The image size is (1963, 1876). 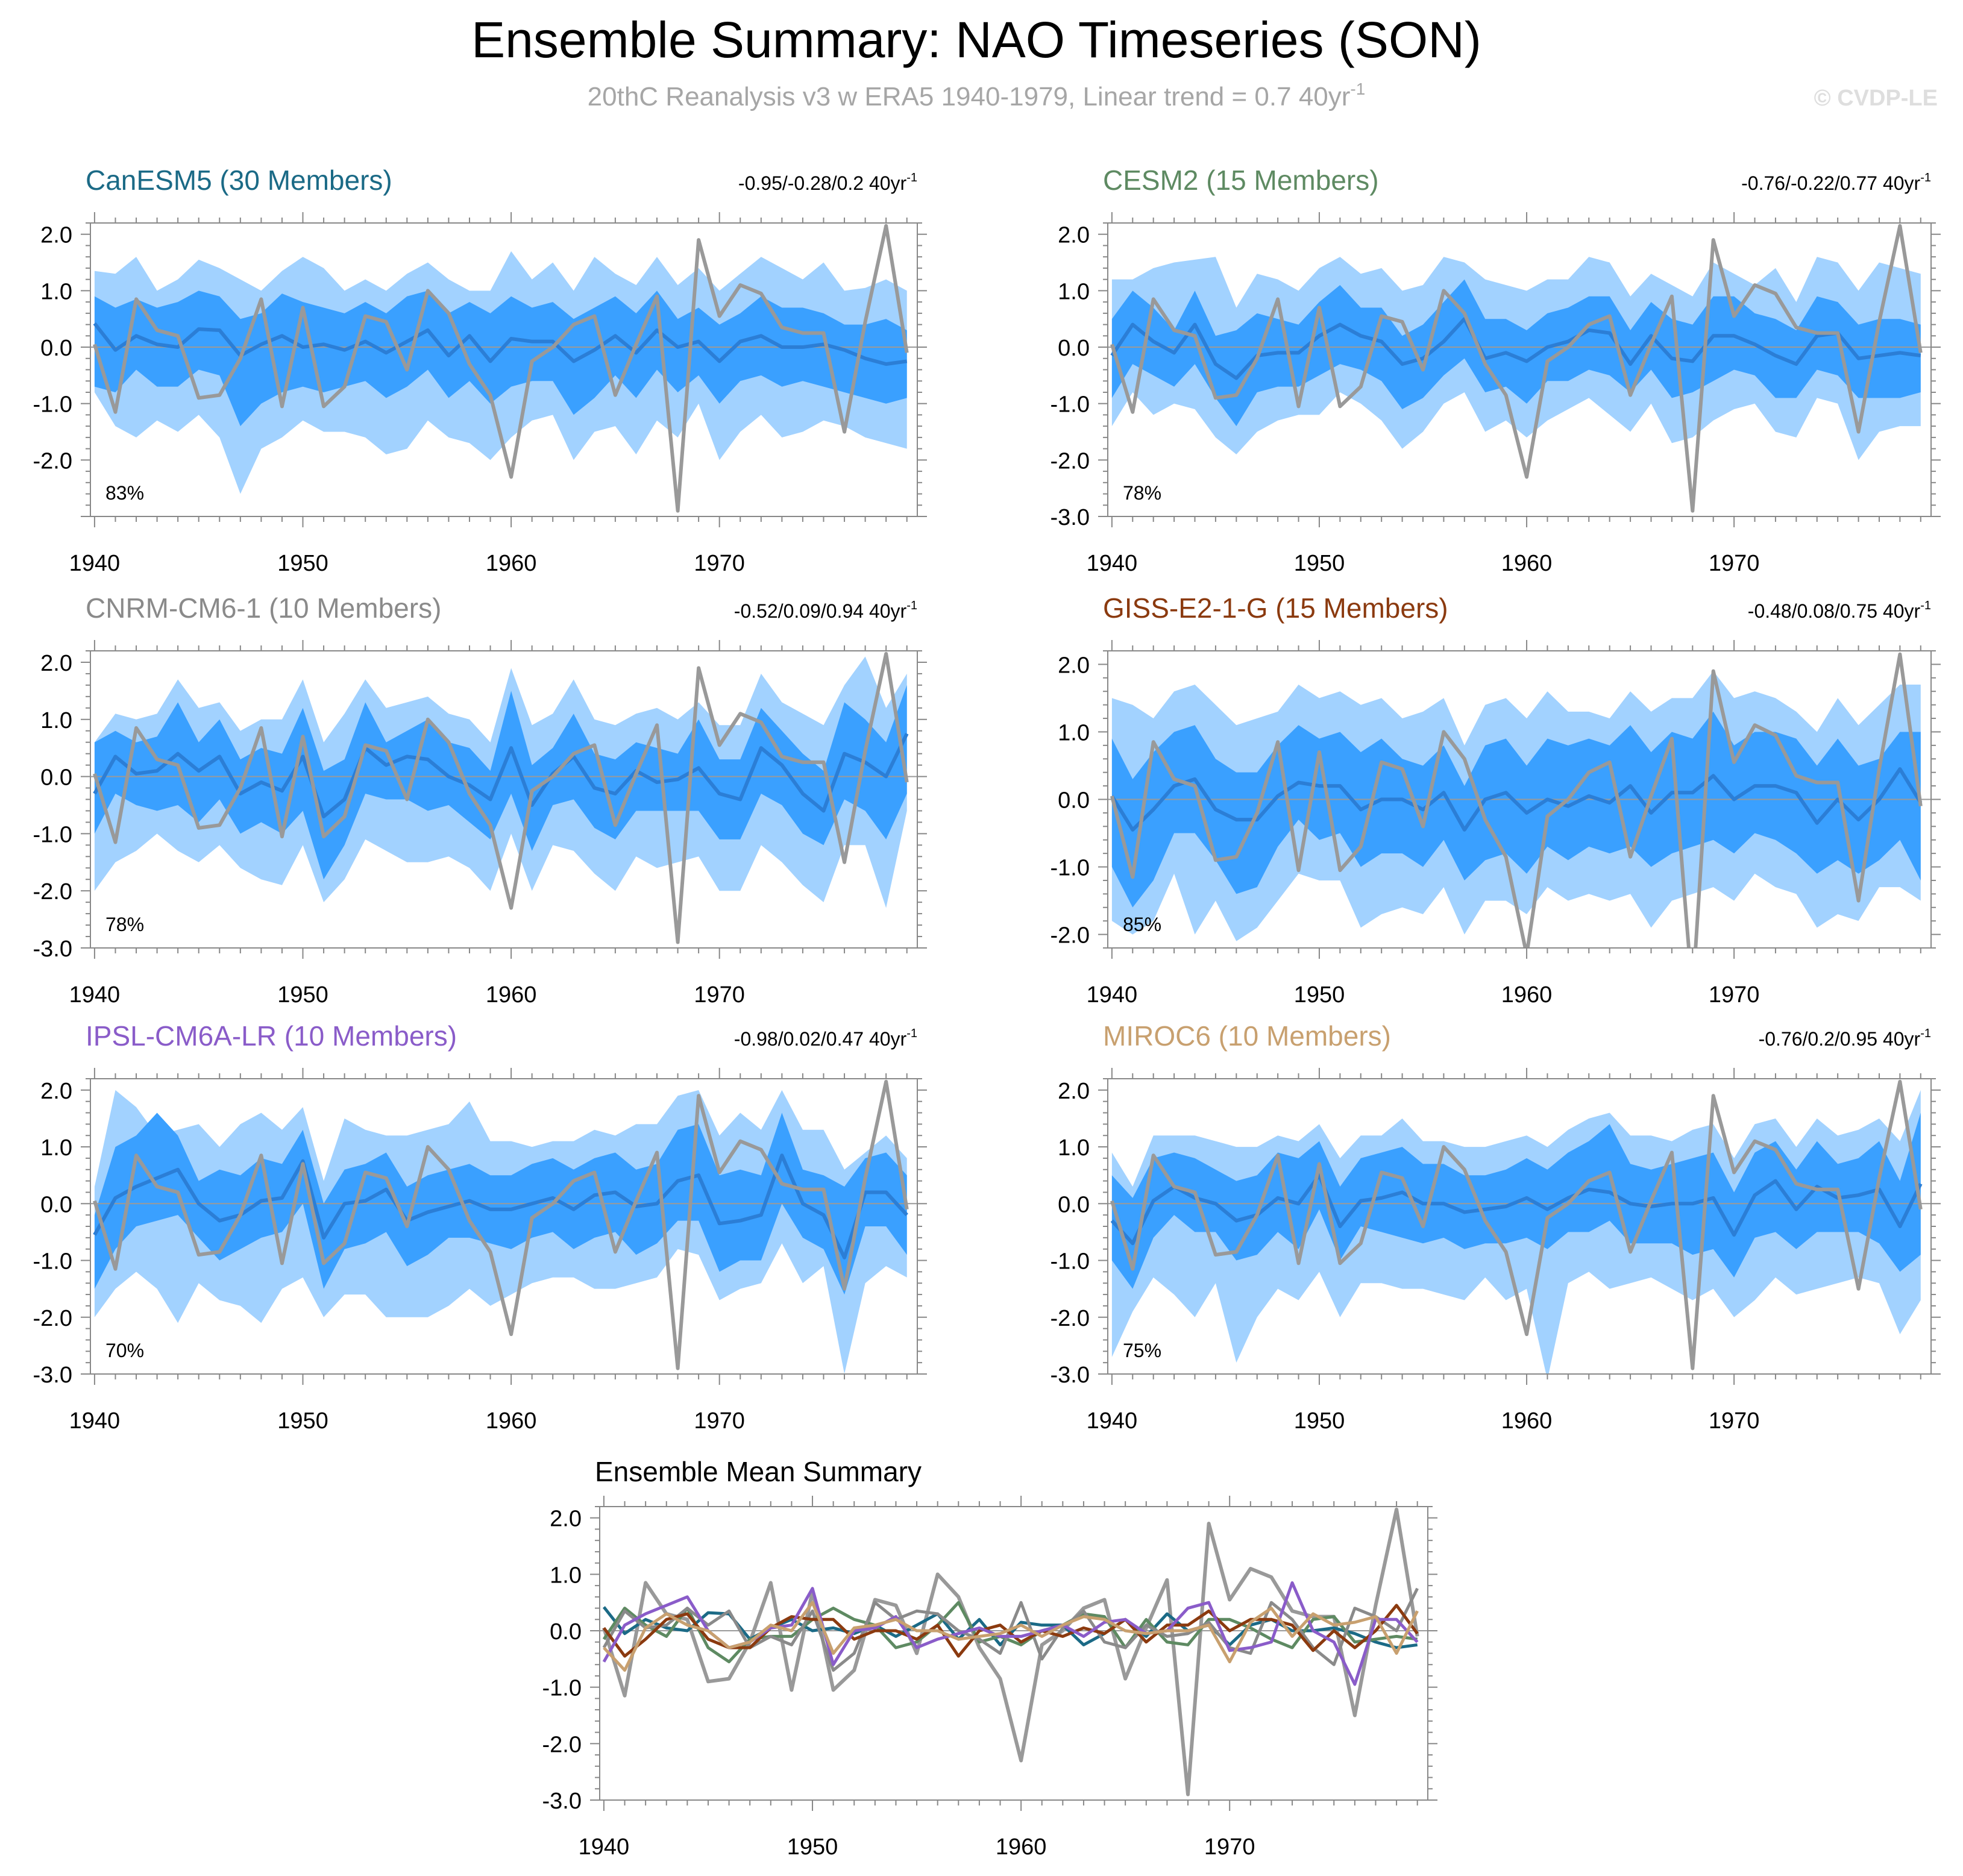 I want to click on panel-trend-text: -0.76/-0.22/0.77 40yr, so click(x=1830, y=183).